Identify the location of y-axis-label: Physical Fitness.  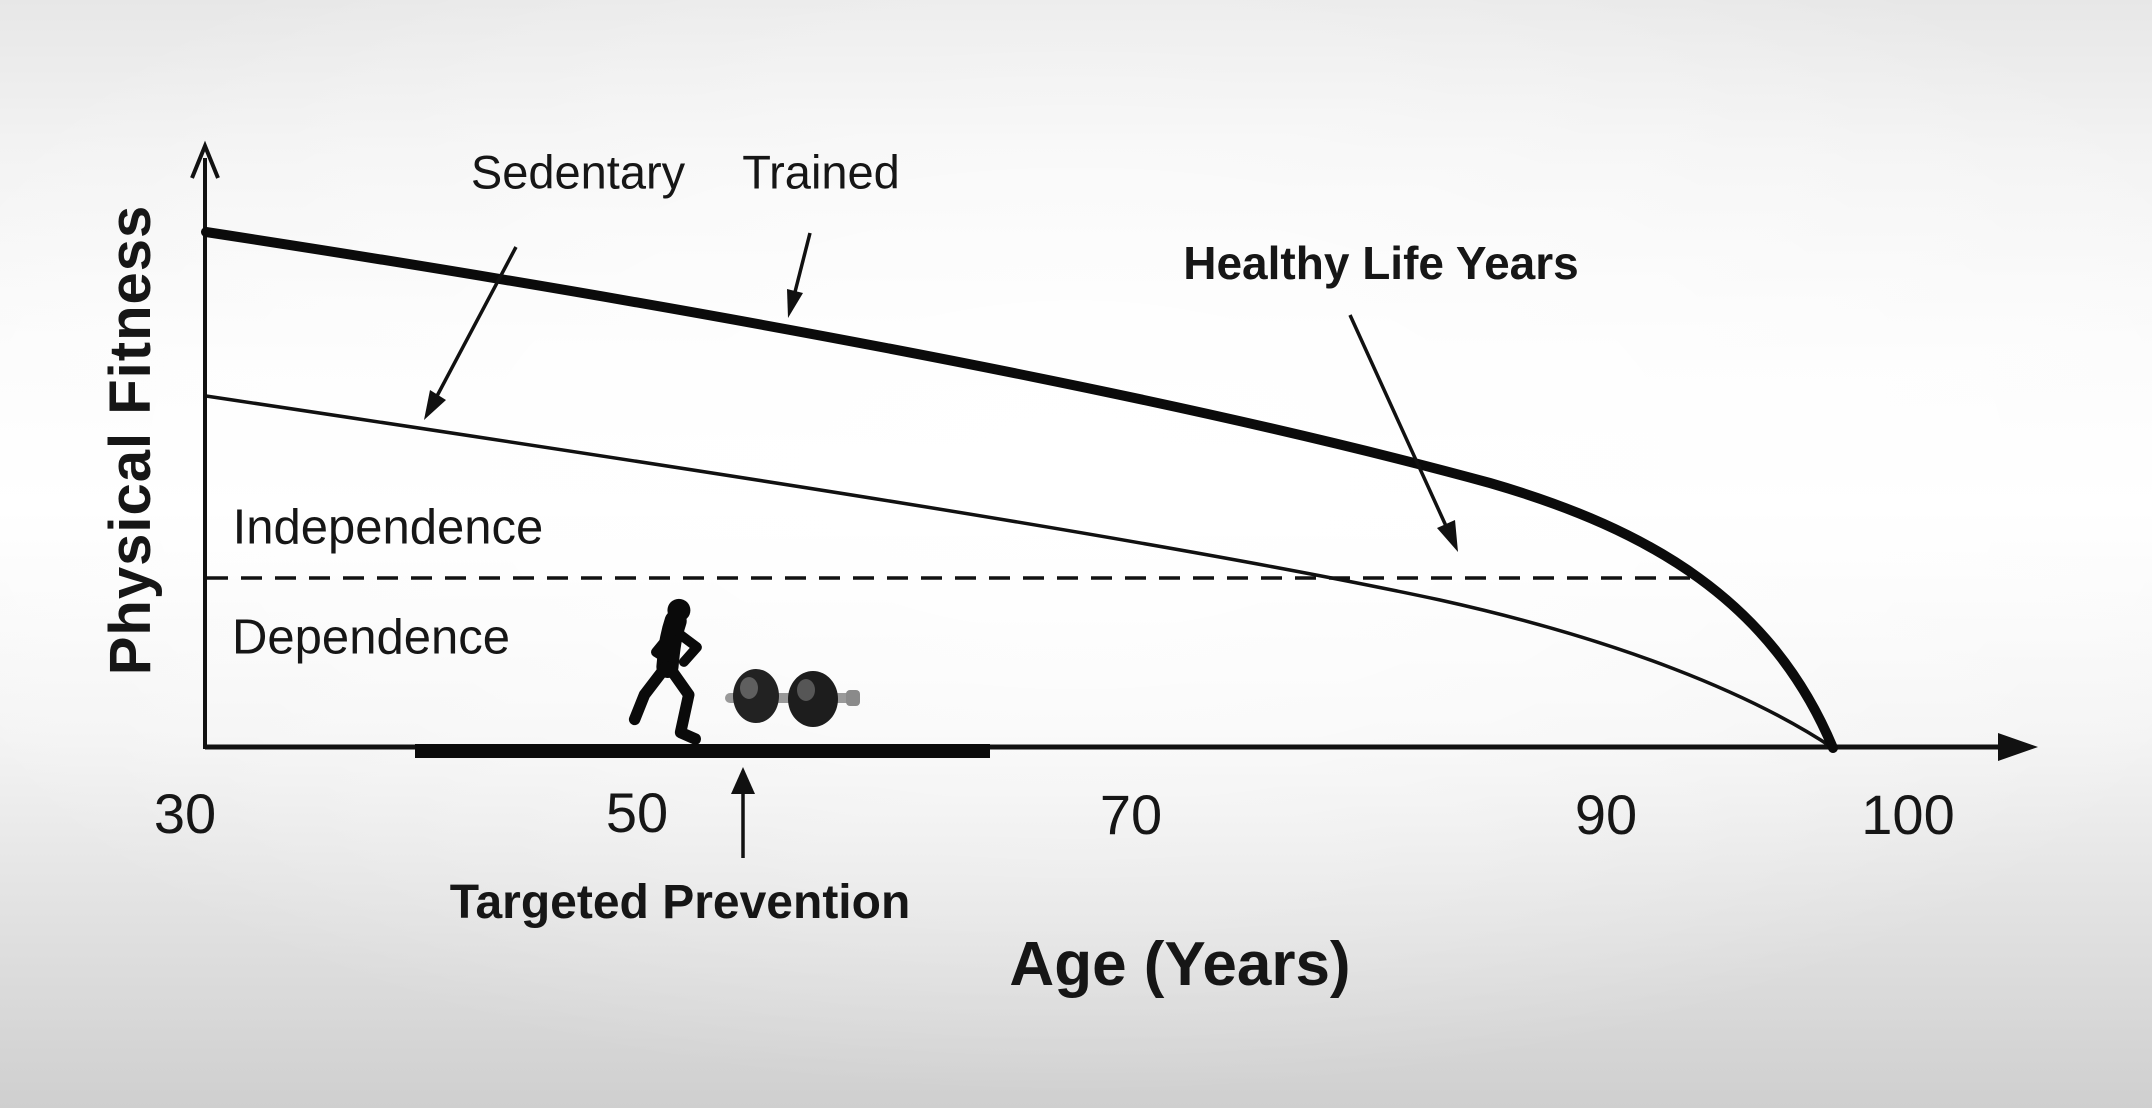
(130, 440).